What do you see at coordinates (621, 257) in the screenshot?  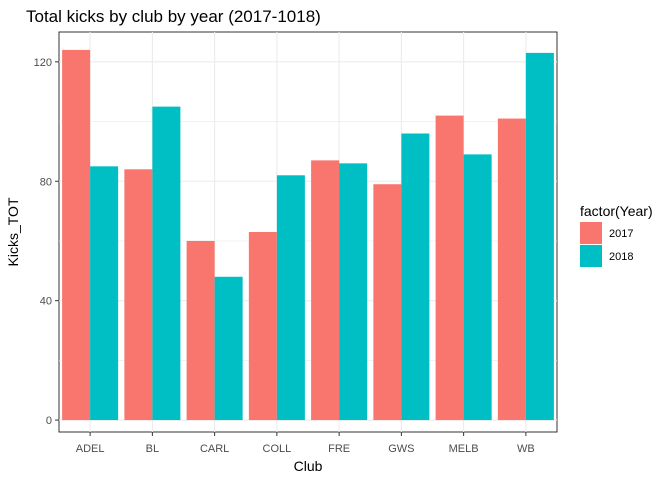 I see `legend-label-2018: 2018` at bounding box center [621, 257].